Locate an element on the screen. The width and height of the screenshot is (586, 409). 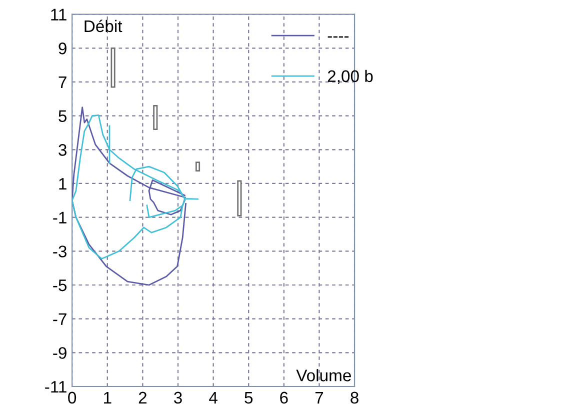
y-tick-label: 9 is located at coordinates (62, 48).